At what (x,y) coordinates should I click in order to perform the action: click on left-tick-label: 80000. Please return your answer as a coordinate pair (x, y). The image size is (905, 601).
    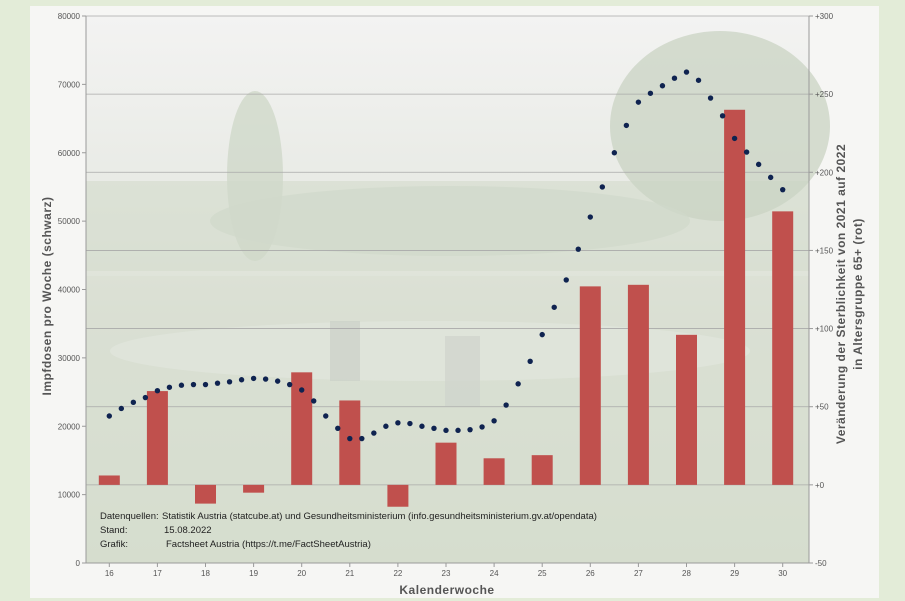
    Looking at the image, I should click on (69, 16).